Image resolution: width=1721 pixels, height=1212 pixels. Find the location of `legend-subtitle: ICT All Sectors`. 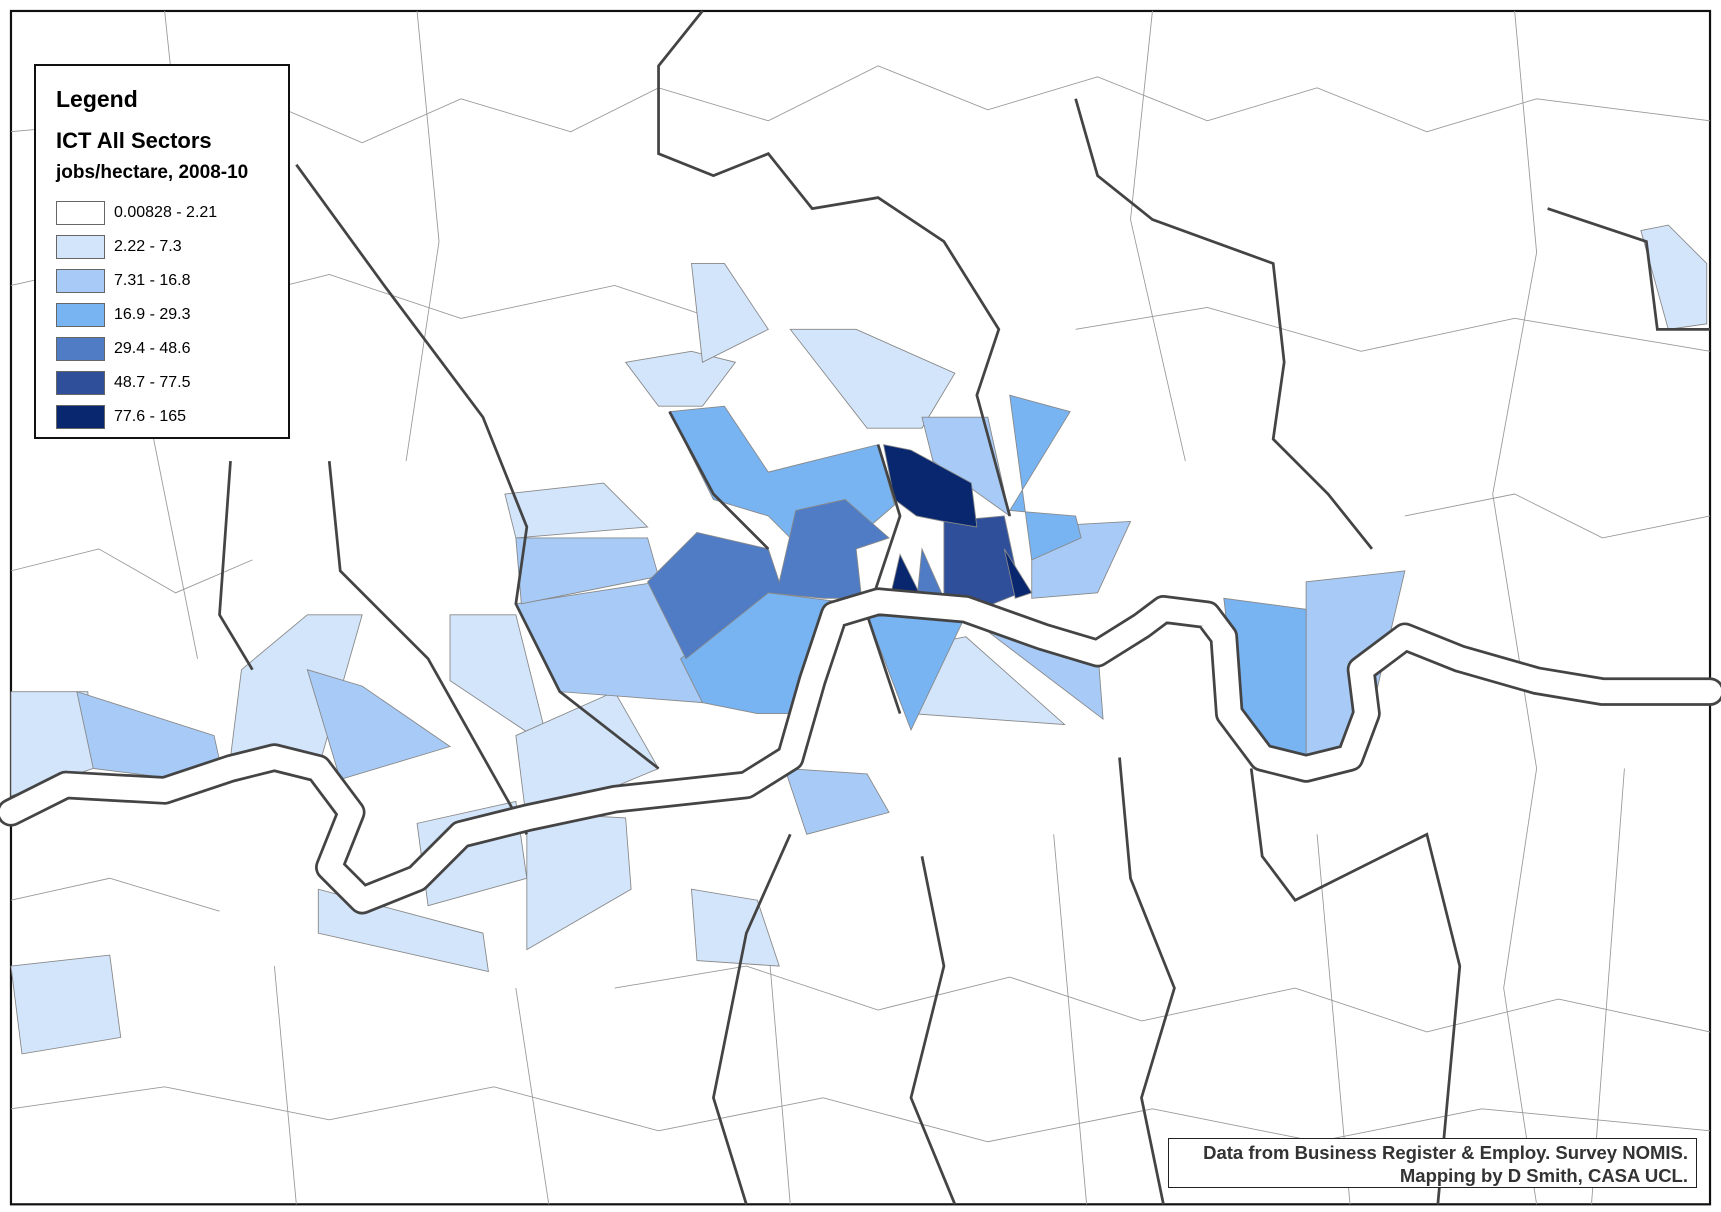

legend-subtitle: ICT All Sectors is located at coordinates (134, 140).